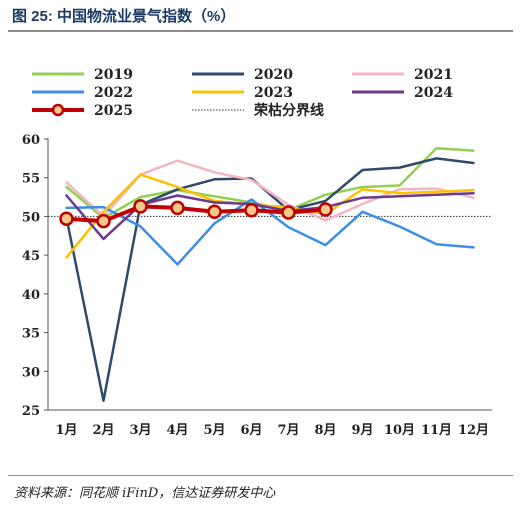  I want to click on x-tick-label-2: 2月, so click(103, 430).